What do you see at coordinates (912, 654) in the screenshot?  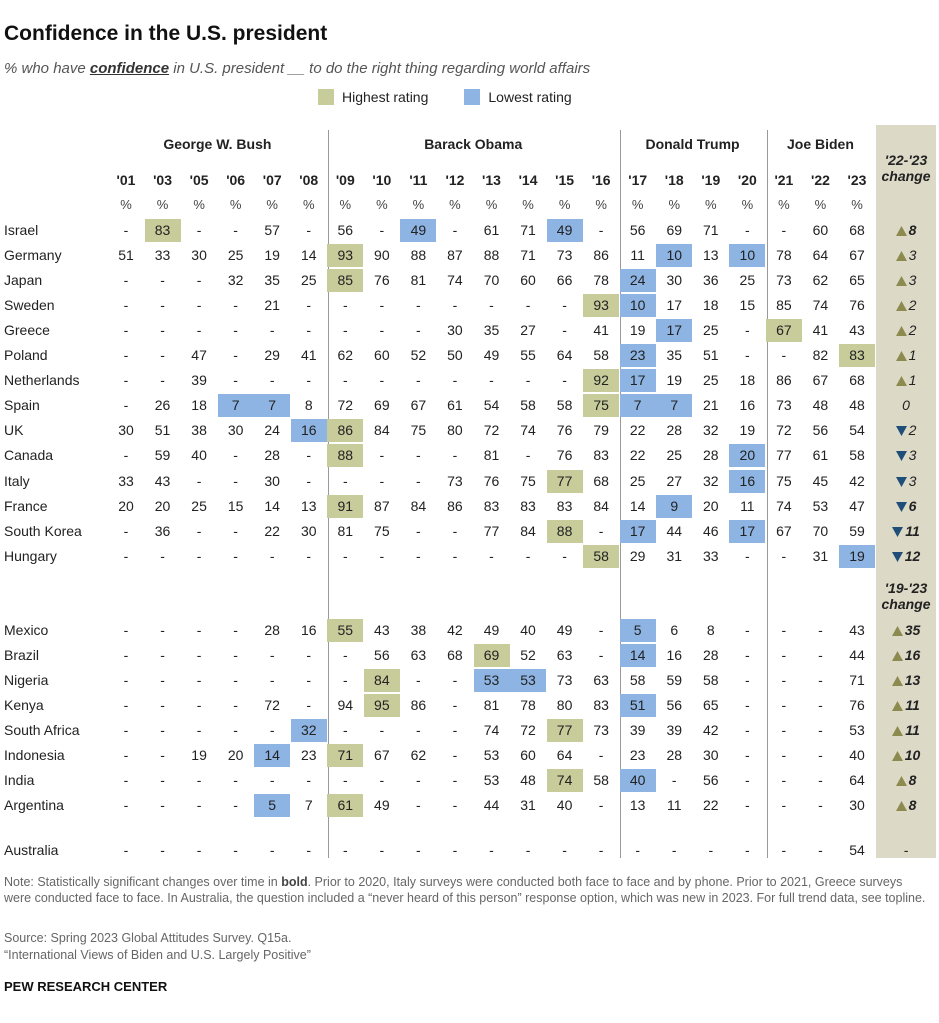 I see `change-value: 16` at bounding box center [912, 654].